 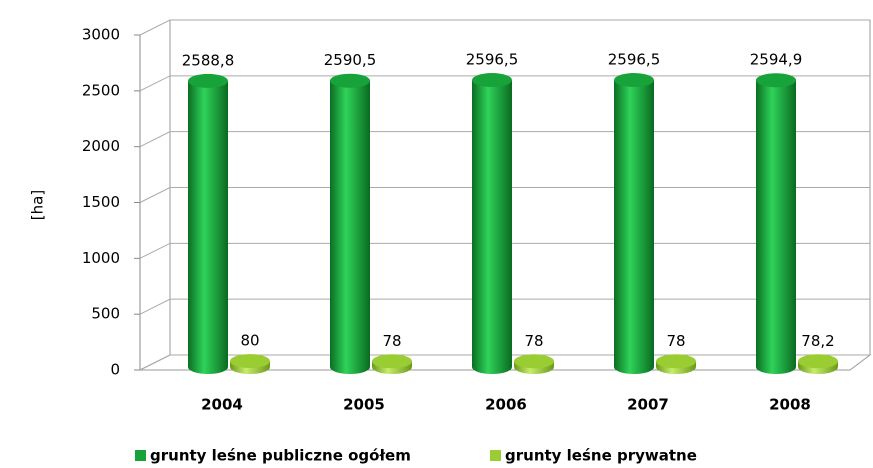 I want to click on y-axis-label: [ha], so click(x=38, y=205).